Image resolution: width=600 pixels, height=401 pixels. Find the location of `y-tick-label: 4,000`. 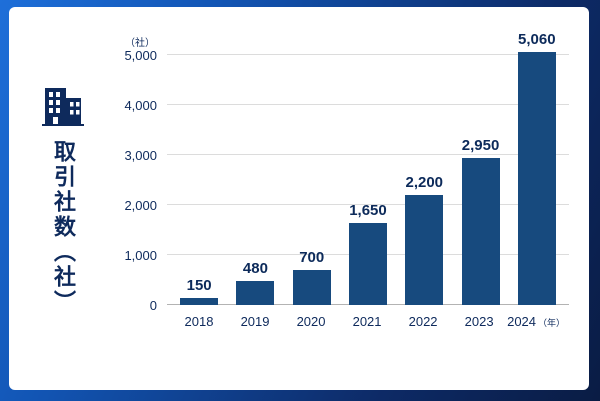

y-tick-label: 4,000 is located at coordinates (140, 105).